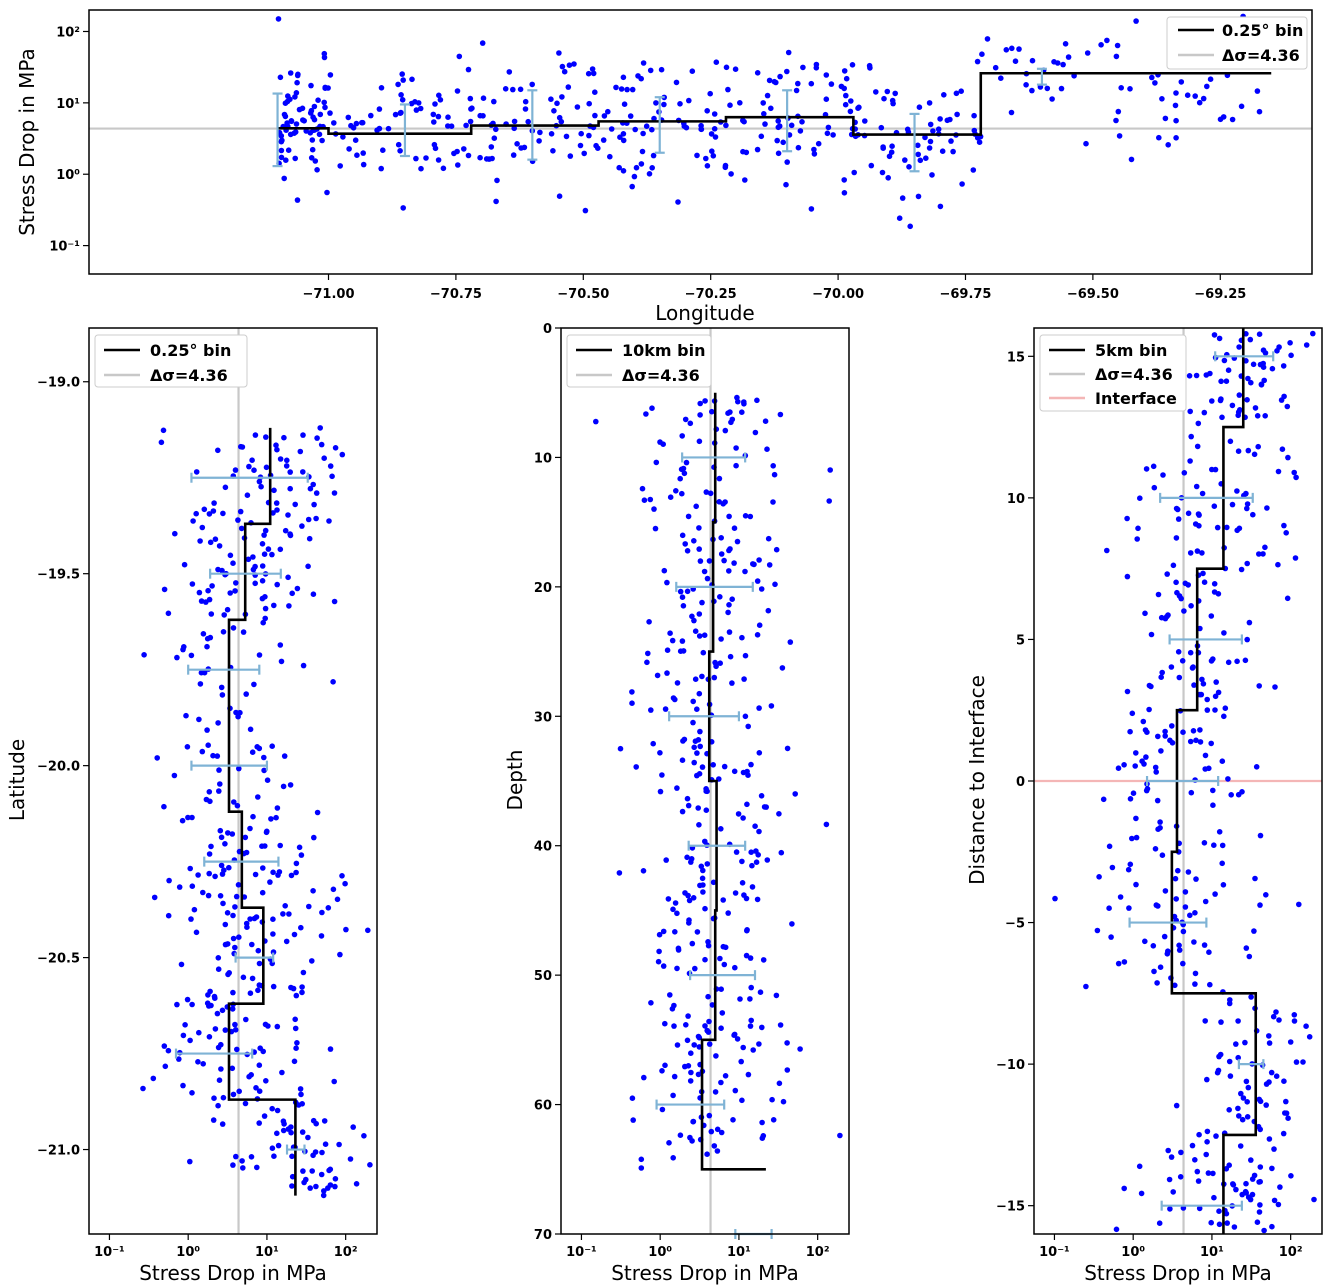 The image size is (1323, 1285). Describe the element at coordinates (515, 780) in the screenshot. I see `depth-ylabel: Depth` at that location.